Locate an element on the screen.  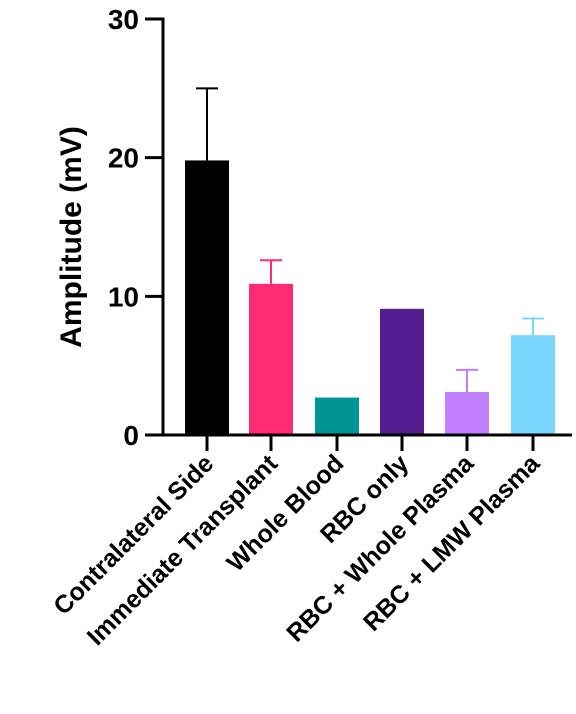
y-tick-label: 20 is located at coordinates (123, 158).